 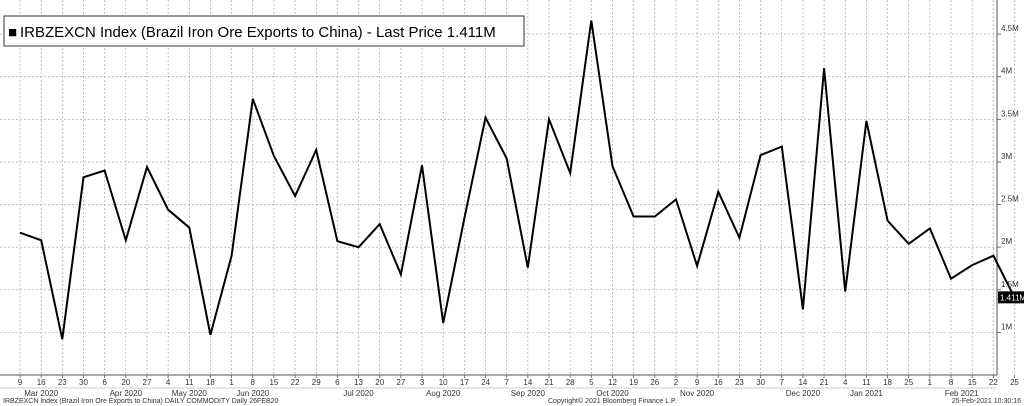 I want to click on last-price-tag-bg, so click(x=1011, y=297).